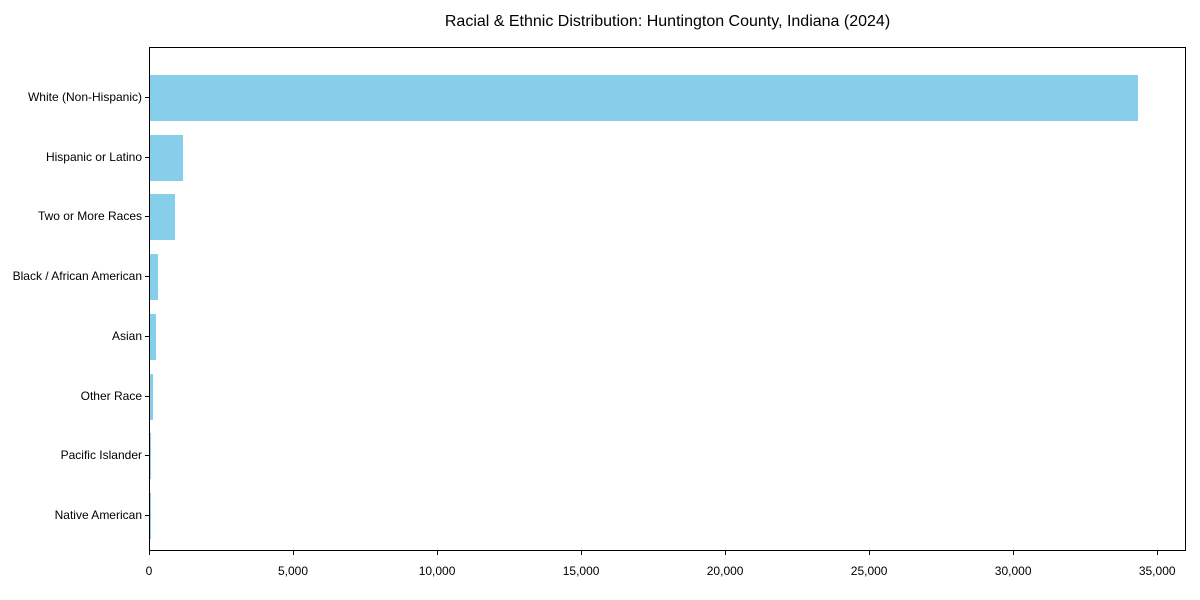  What do you see at coordinates (154, 277) in the screenshot?
I see `bar-black-african-american` at bounding box center [154, 277].